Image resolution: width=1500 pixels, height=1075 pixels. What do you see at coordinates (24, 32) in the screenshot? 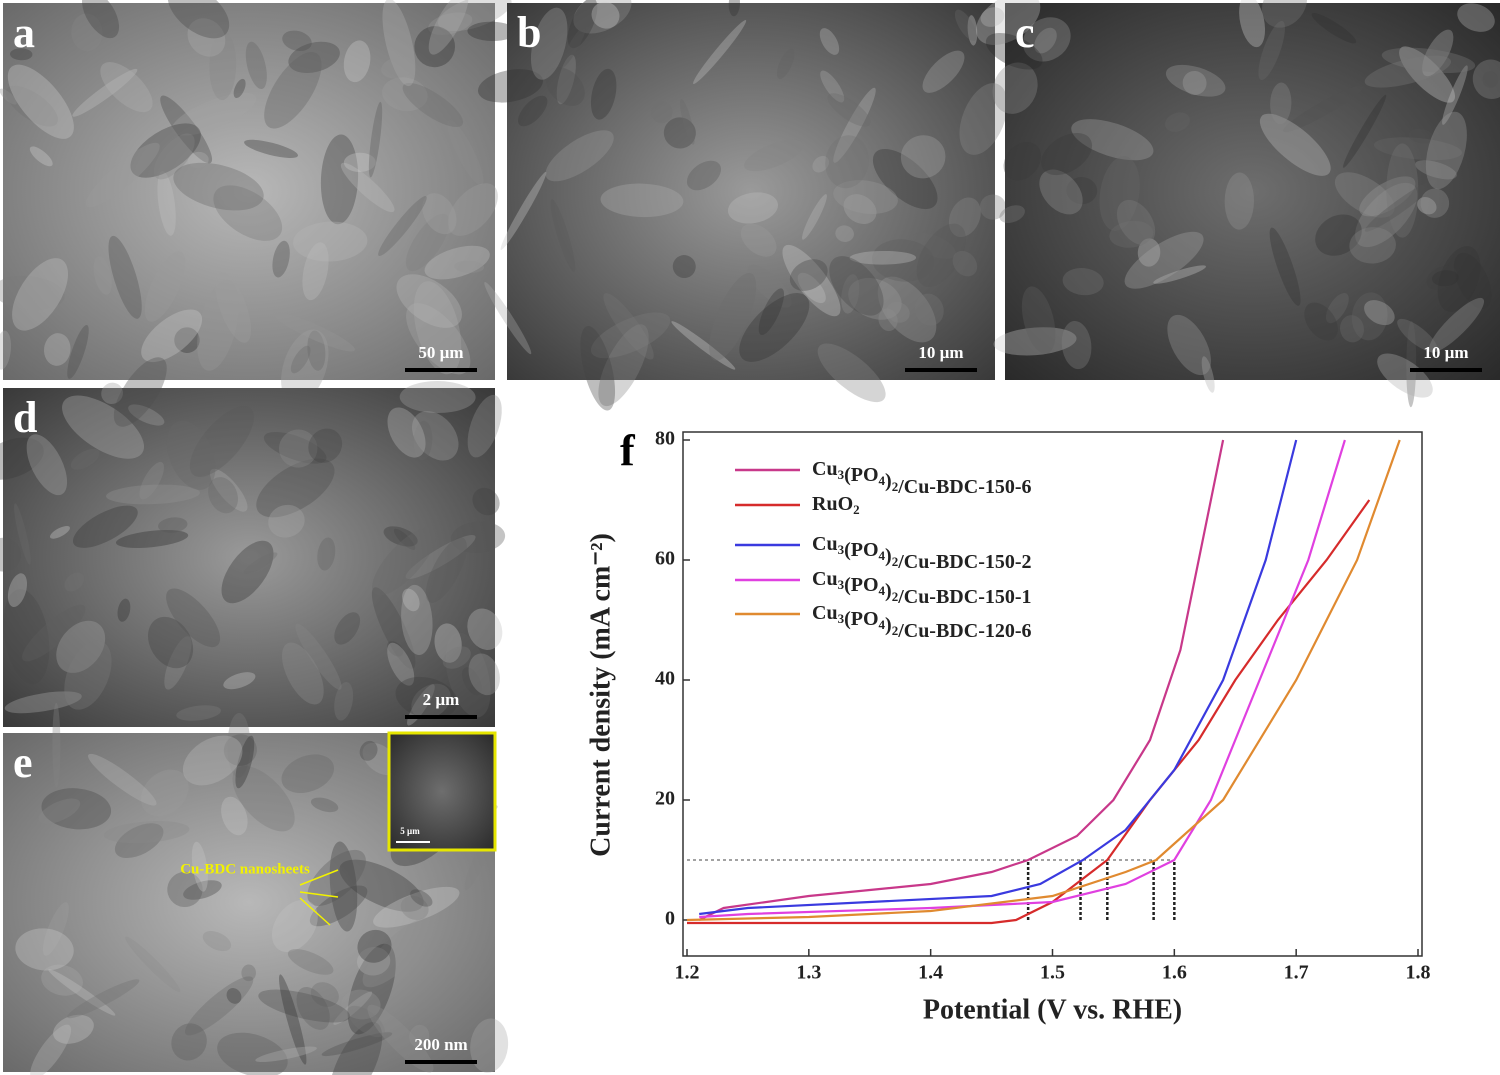
I see `panel-label: a` at bounding box center [24, 32].